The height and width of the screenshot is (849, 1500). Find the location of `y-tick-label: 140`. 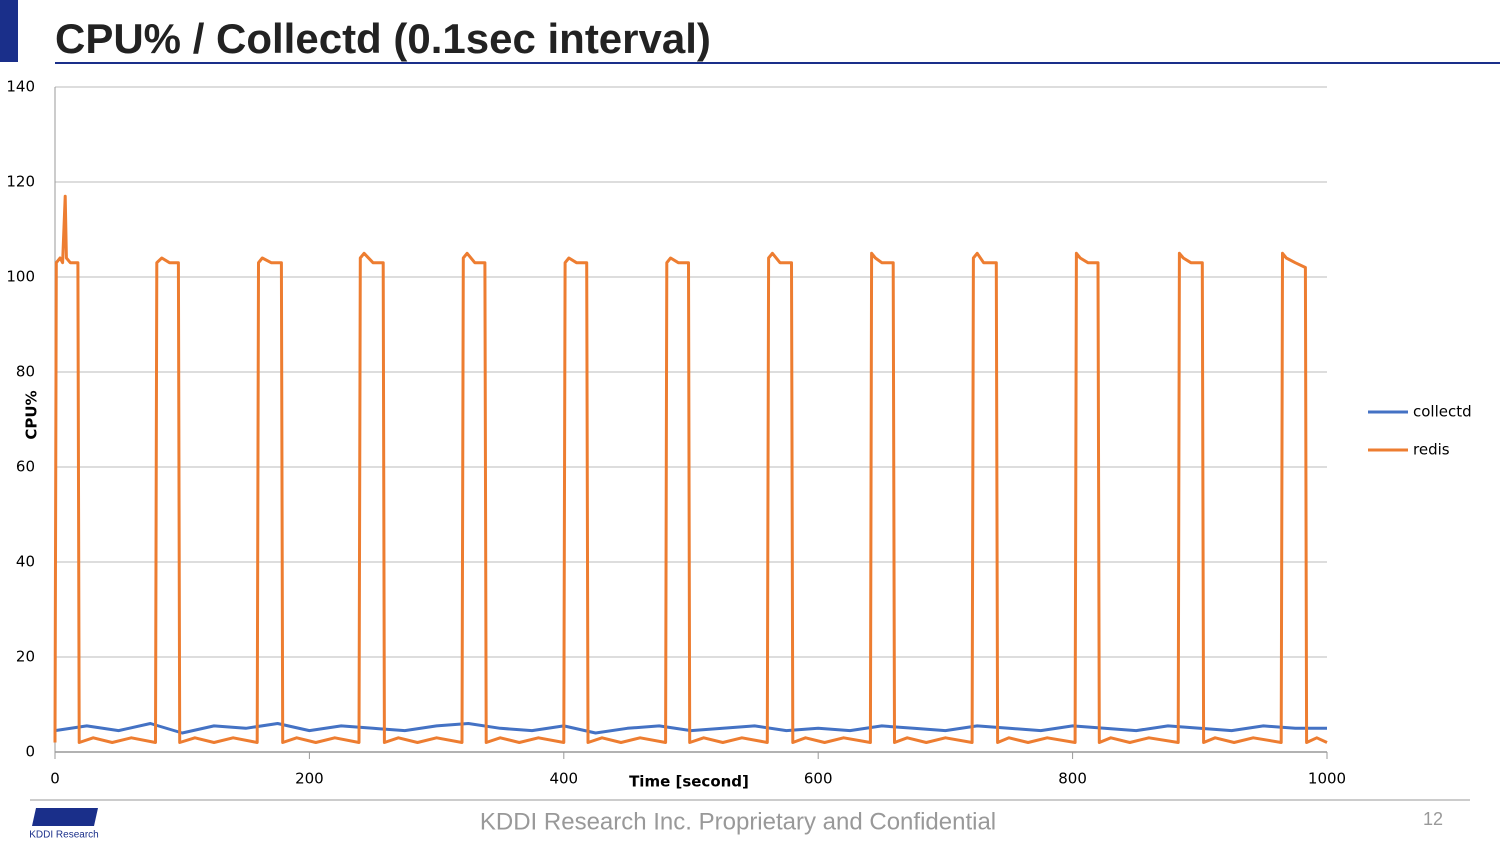

y-tick-label: 140 is located at coordinates (20, 87).